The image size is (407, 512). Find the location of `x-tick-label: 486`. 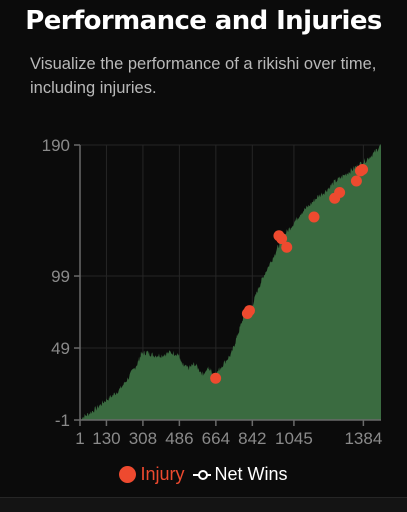

x-tick-label: 486 is located at coordinates (179, 438).